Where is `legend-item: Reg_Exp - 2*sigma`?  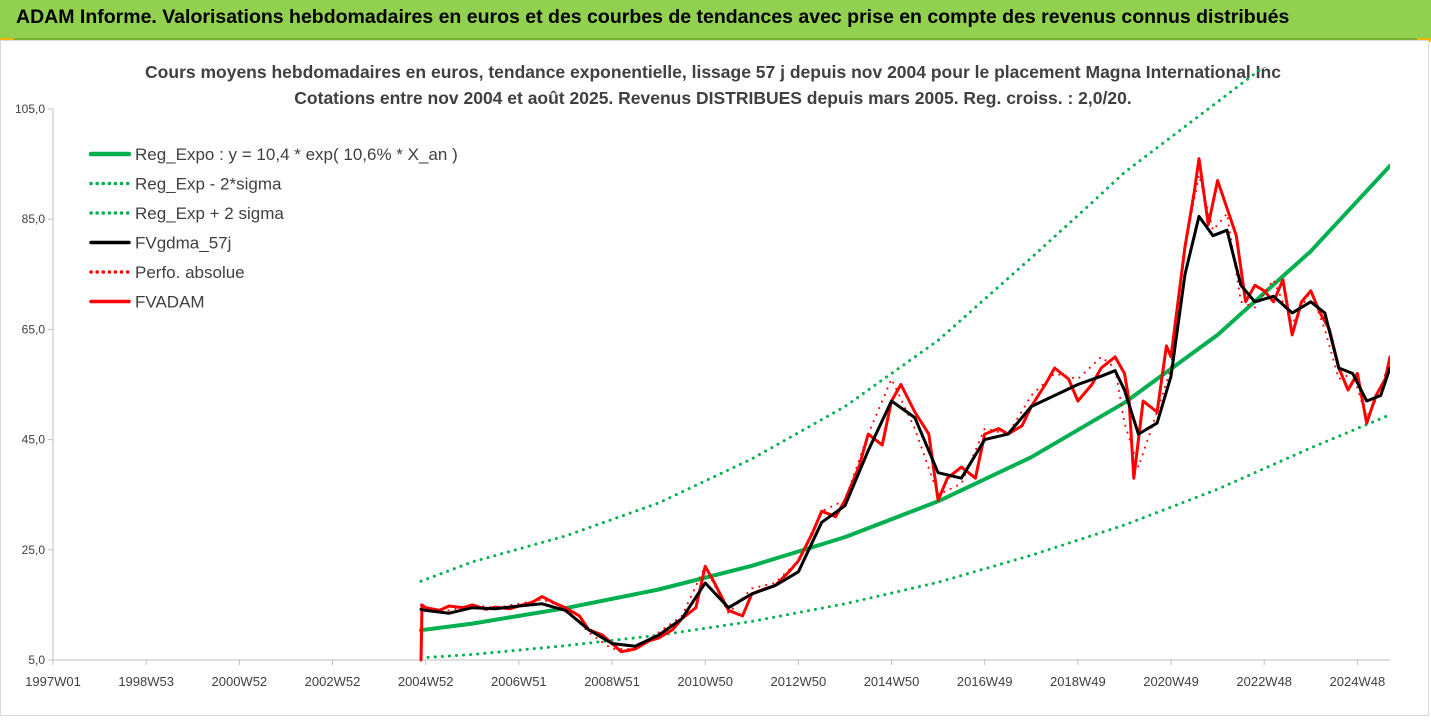
legend-item: Reg_Exp - 2*sigma is located at coordinates (185, 184).